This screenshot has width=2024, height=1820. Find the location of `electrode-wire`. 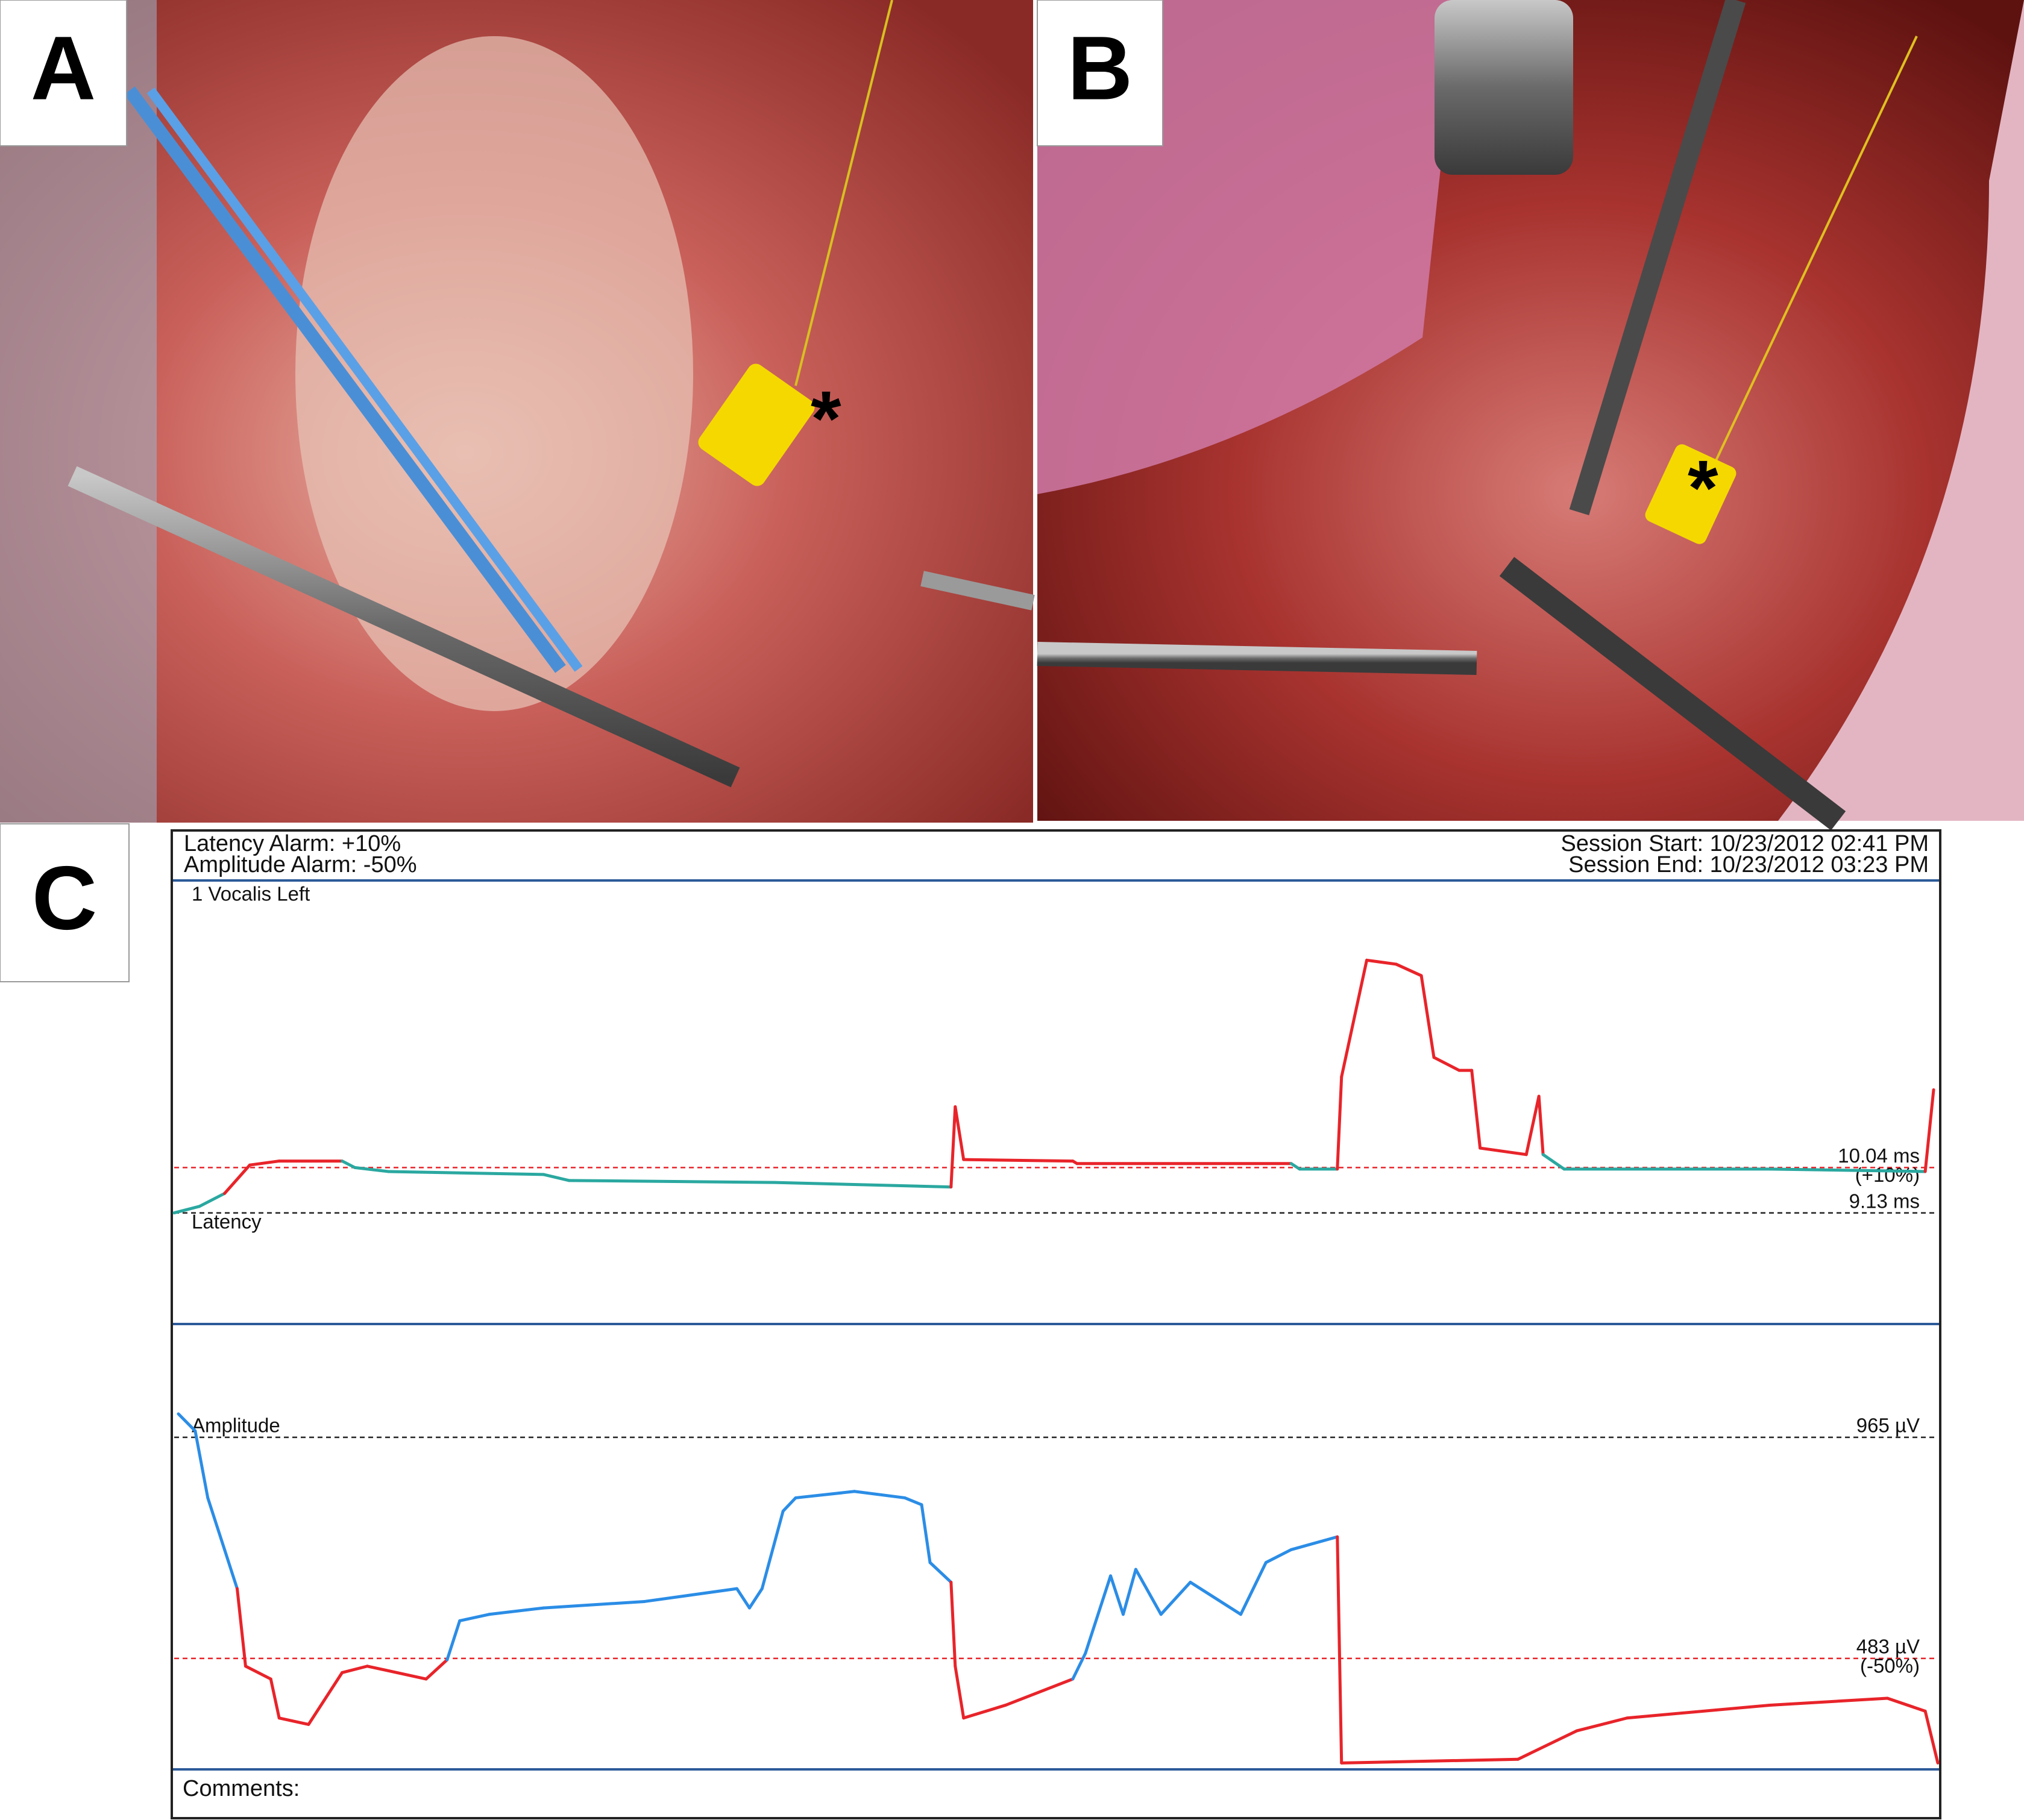

electrode-wire is located at coordinates (843, 193).